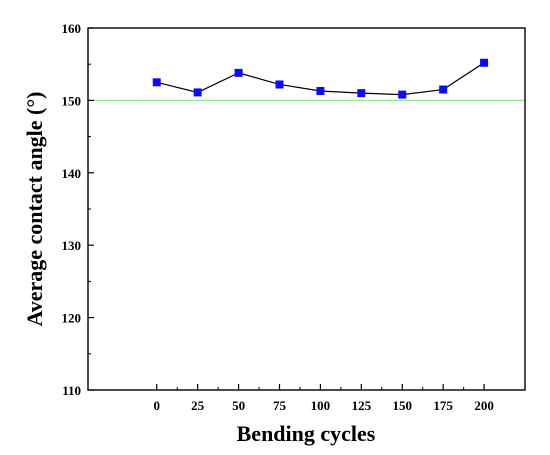 This screenshot has height=455, width=550. Describe the element at coordinates (72, 318) in the screenshot. I see `y-tick-label: 120` at that location.